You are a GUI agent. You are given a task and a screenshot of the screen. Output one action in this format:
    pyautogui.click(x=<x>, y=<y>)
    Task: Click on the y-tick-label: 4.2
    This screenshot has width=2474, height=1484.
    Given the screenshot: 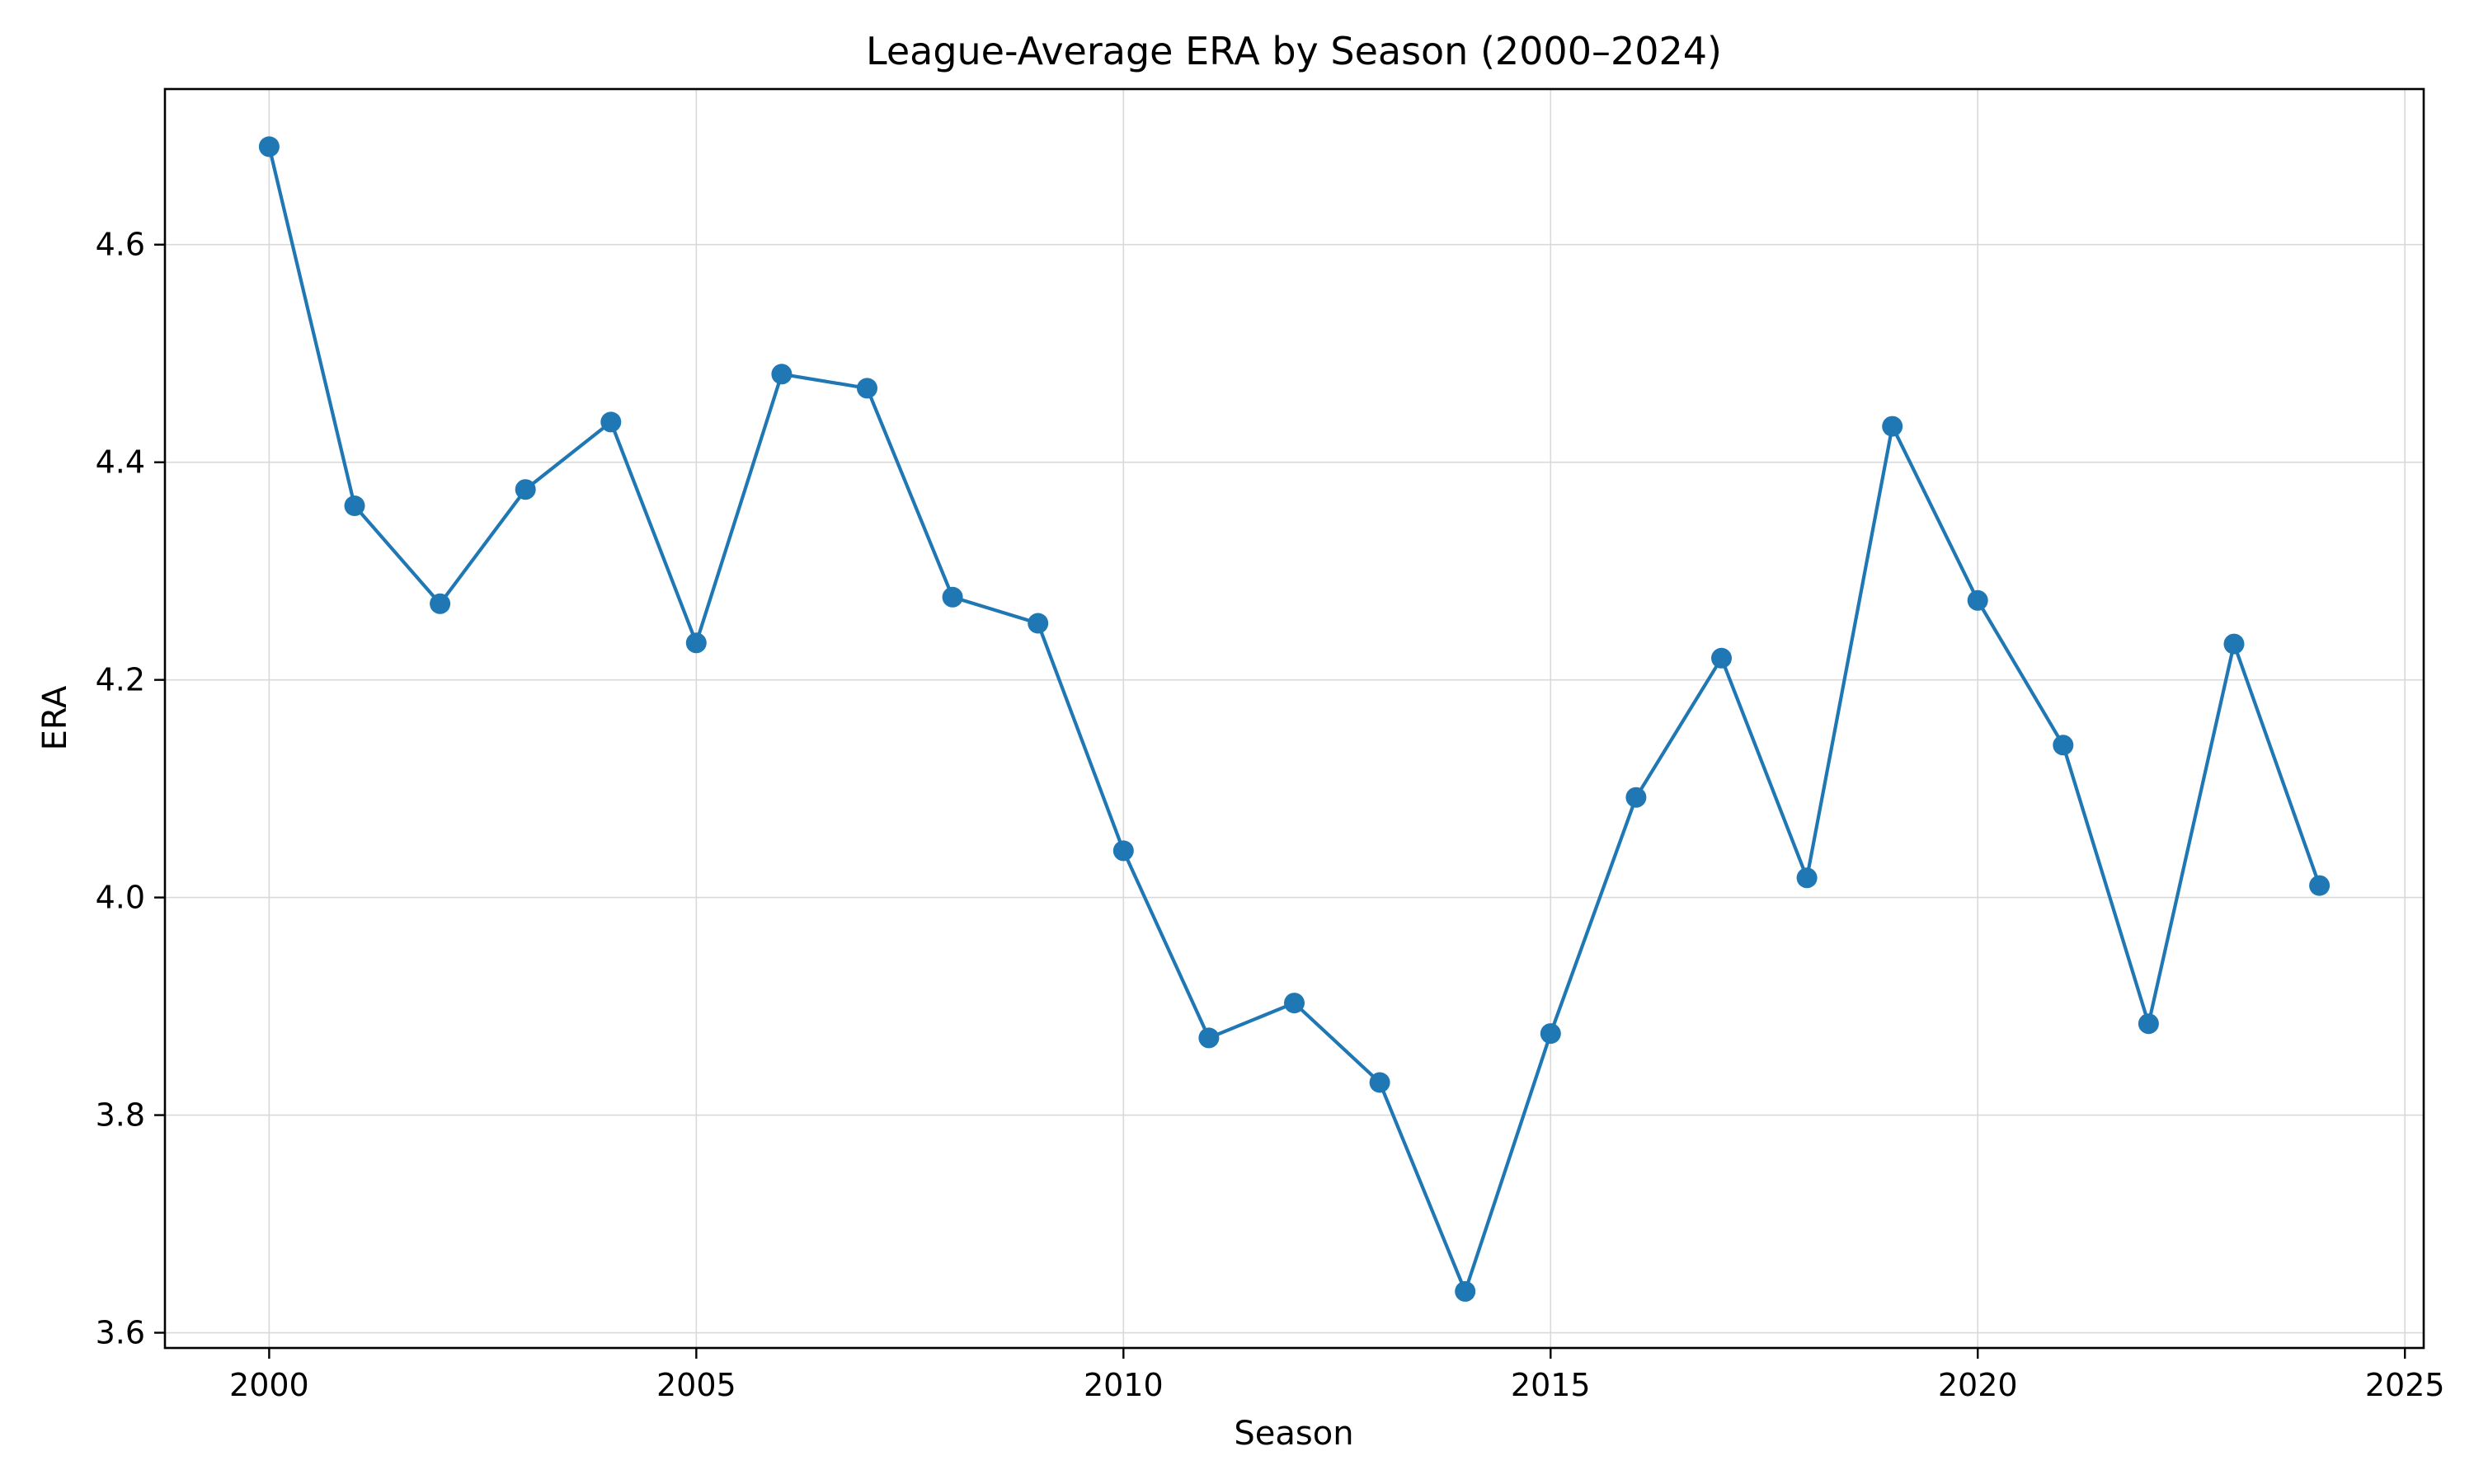 What is the action you would take?
    pyautogui.click(x=120, y=680)
    